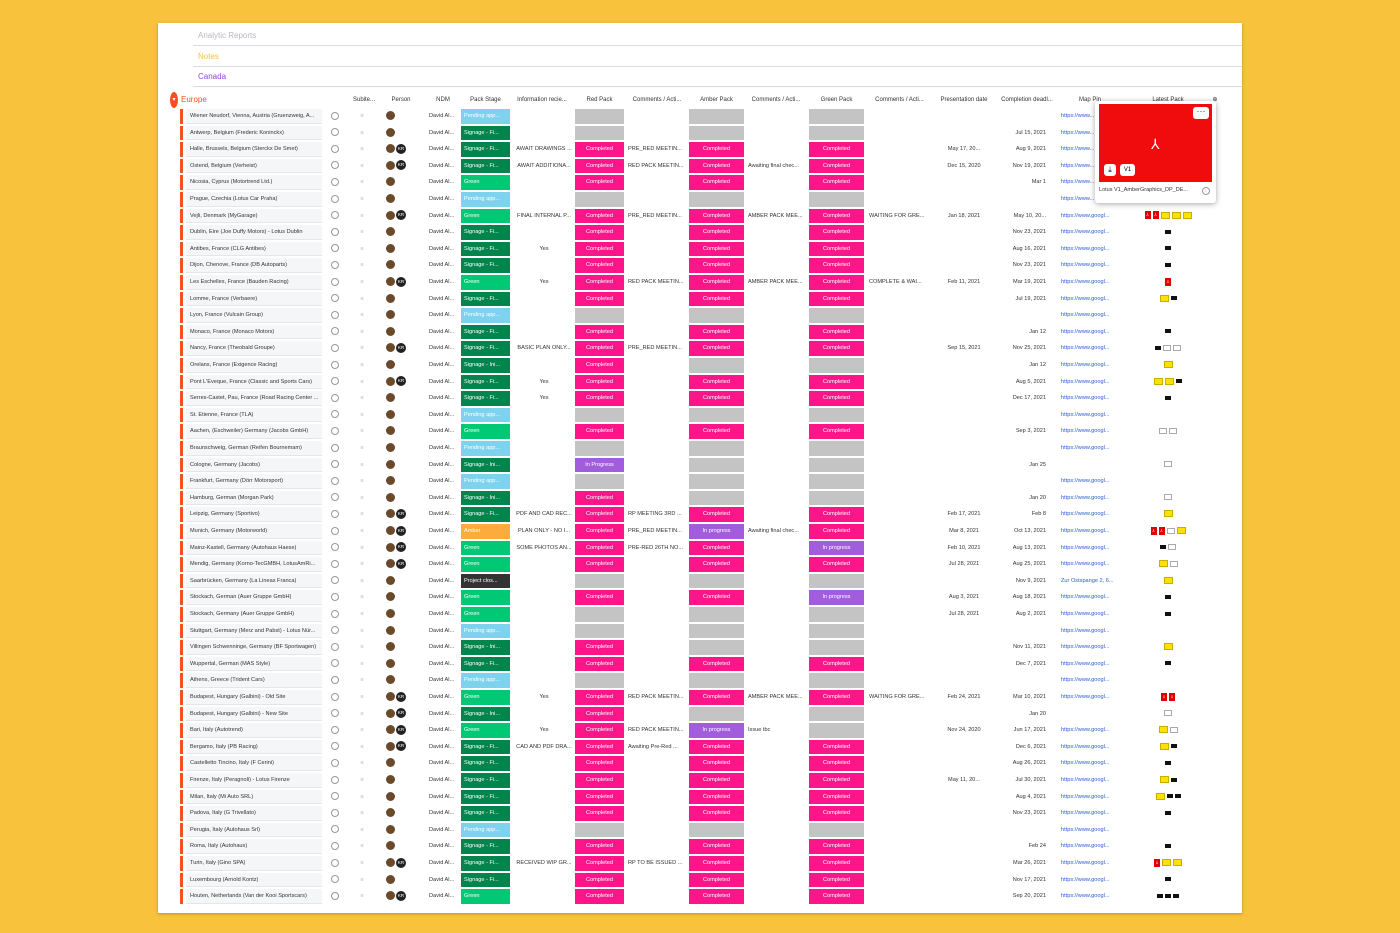  What do you see at coordinates (1038, 182) in the screenshot?
I see `completion-deadline: Mar 1` at bounding box center [1038, 182].